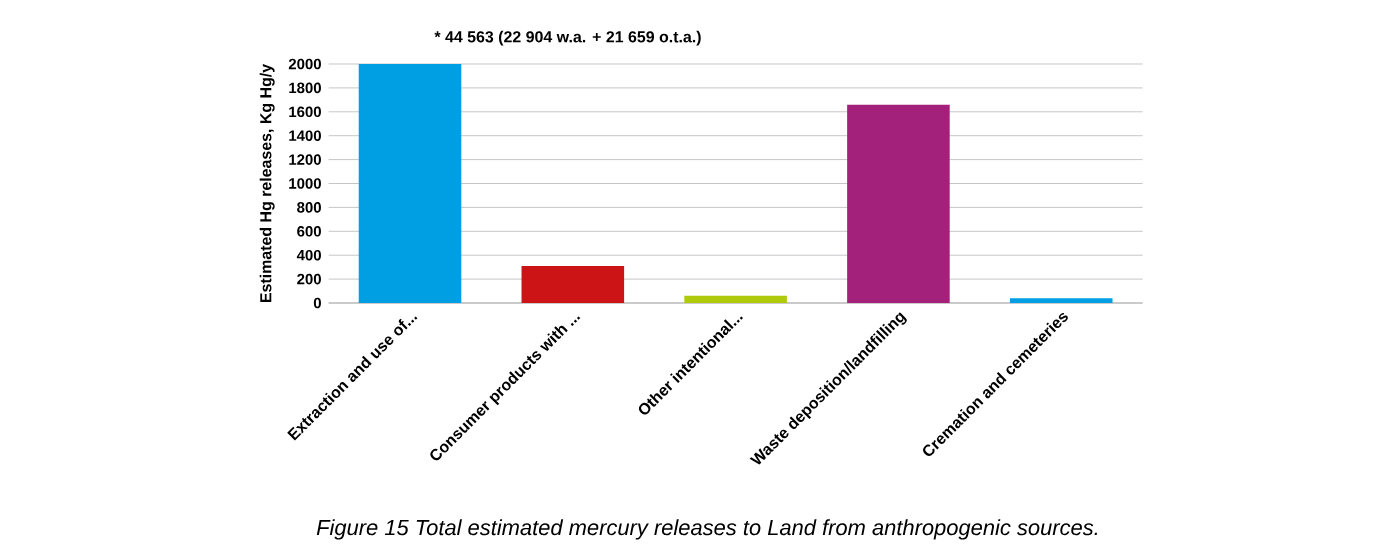 The height and width of the screenshot is (548, 1399). Describe the element at coordinates (567, 38) in the screenshot. I see `text: * 44 563 (22 904 w.a. + 21 659 o.t.a.)` at that location.